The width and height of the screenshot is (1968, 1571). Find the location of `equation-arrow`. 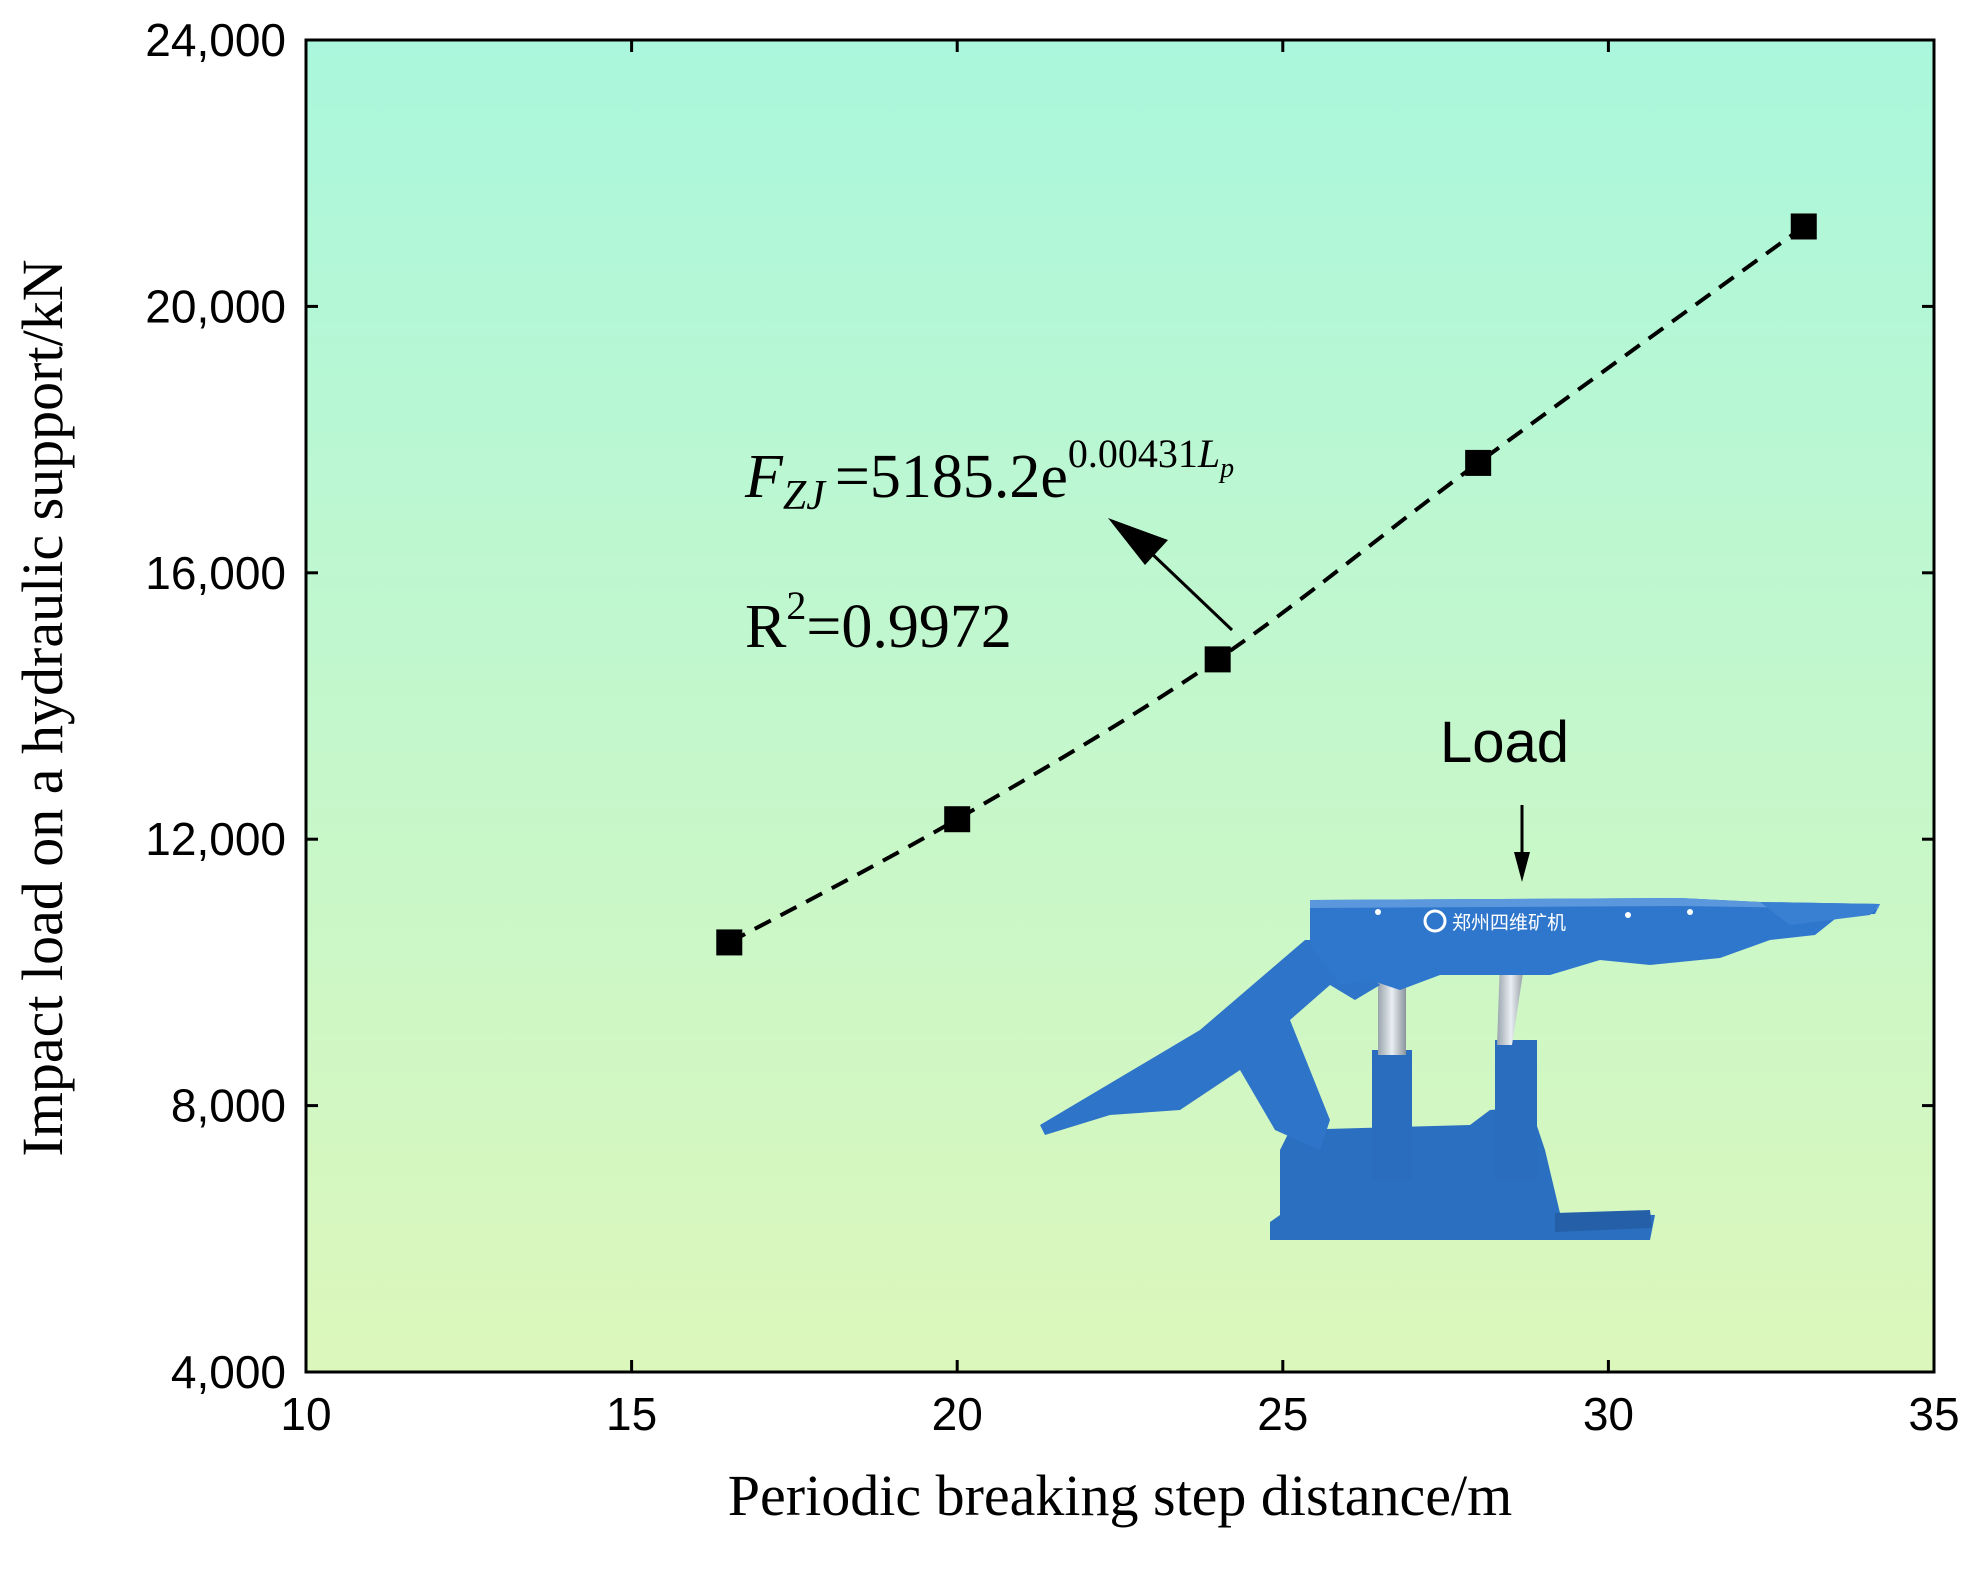

equation-arrow is located at coordinates (1190, 590).